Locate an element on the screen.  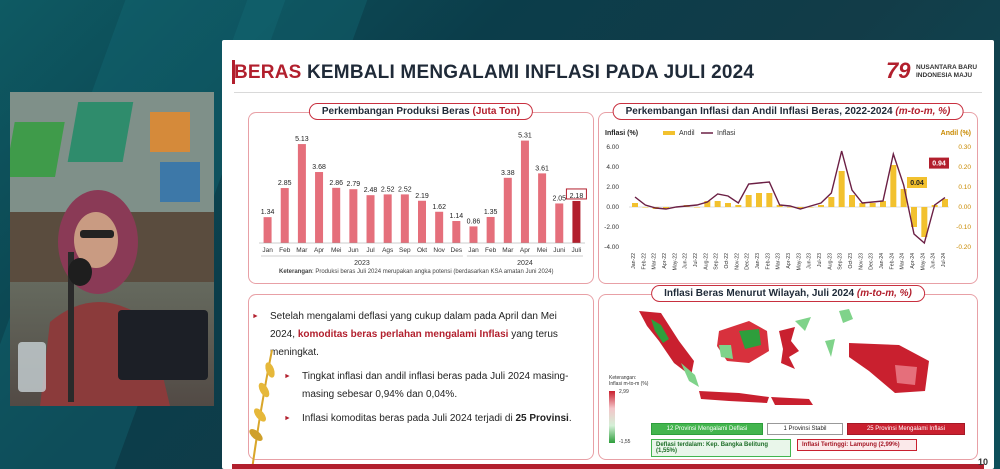
production-chart-title-text: Perkembangan Produksi Beras is located at coordinates (395, 111).